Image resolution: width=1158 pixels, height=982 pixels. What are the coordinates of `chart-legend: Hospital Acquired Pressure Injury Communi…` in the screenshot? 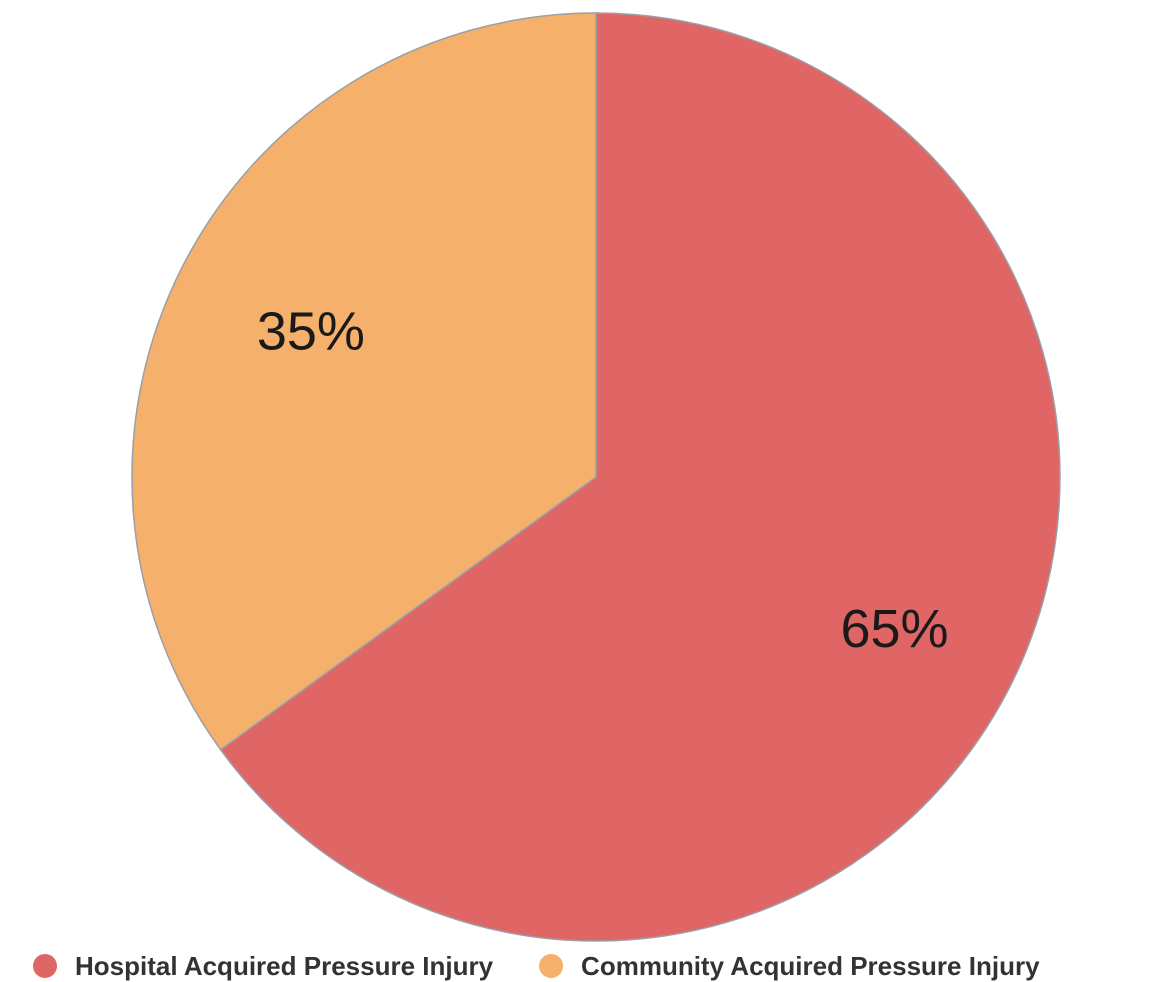 It's located at (536, 966).